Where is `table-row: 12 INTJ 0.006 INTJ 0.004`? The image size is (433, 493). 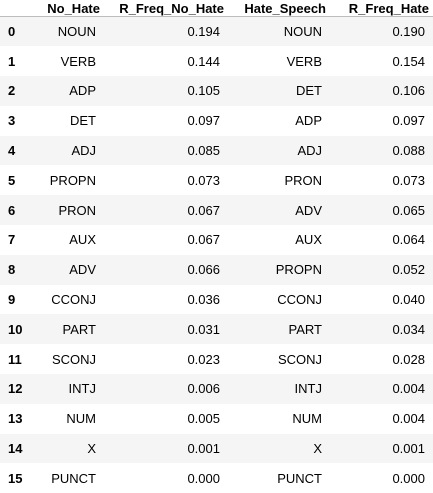
table-row: 12 INTJ 0.006 INTJ 0.004 is located at coordinates (216, 389).